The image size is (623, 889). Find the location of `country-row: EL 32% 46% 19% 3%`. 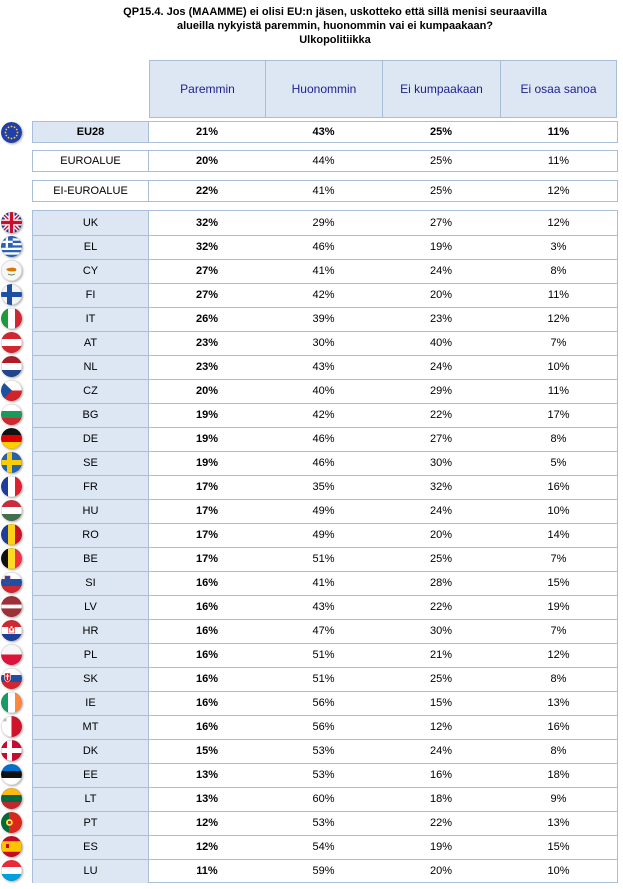

country-row: EL 32% 46% 19% 3% is located at coordinates (311, 247).